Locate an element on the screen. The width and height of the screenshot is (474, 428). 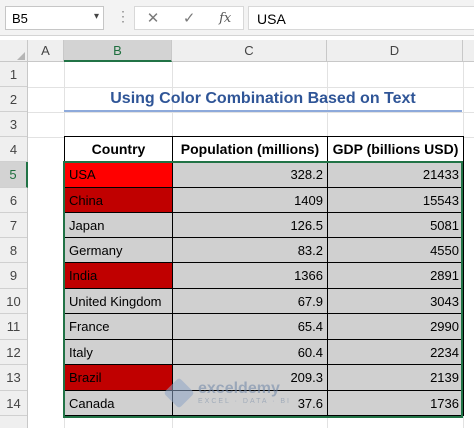
table-row: Italy 60.4 2234 is located at coordinates (264, 352).